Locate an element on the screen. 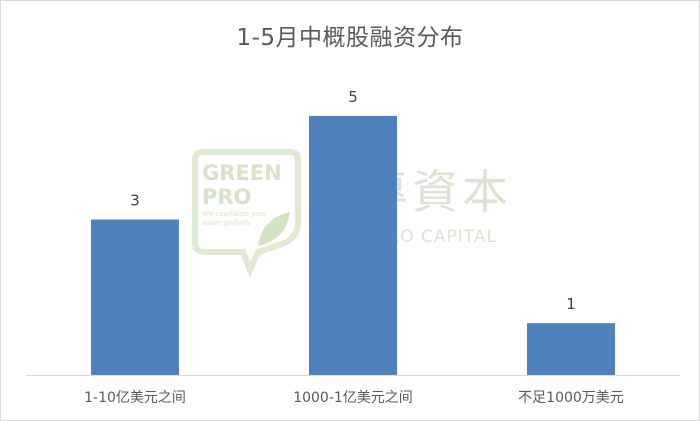 This screenshot has height=421, width=700. watermark-tagline-2: value globally is located at coordinates (227, 223).